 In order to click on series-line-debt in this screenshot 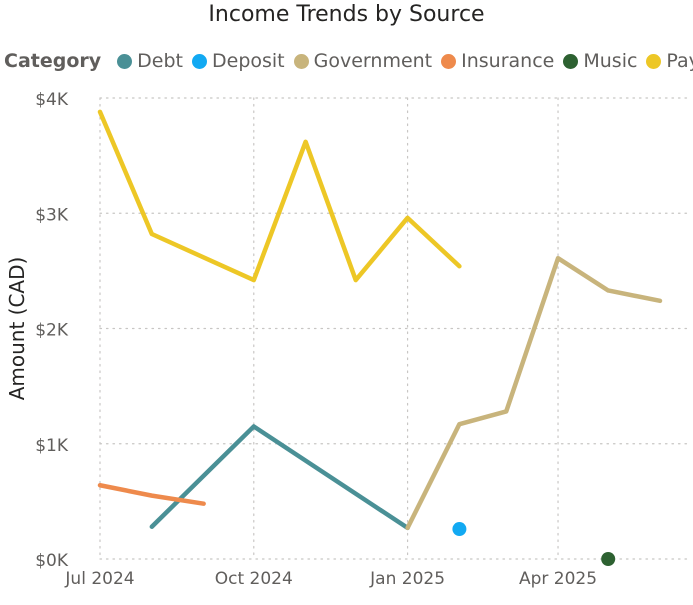, I will do `click(279, 477)`.